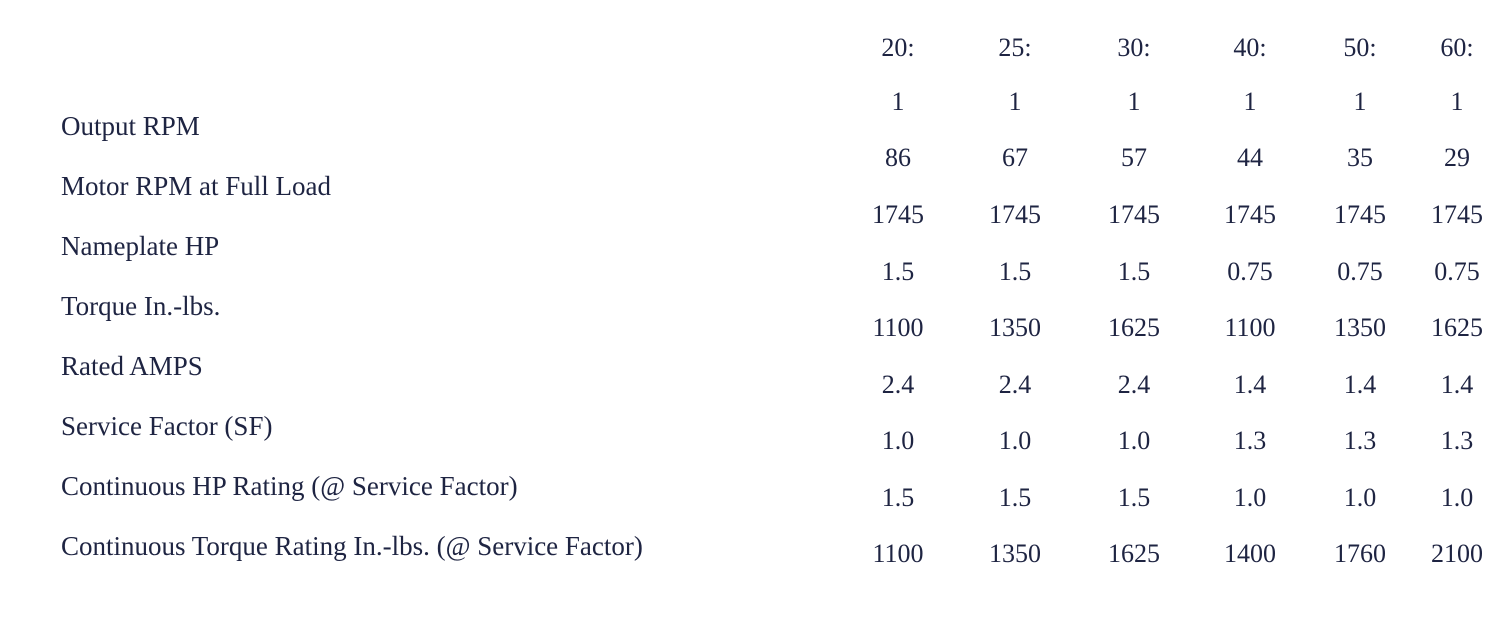 The width and height of the screenshot is (1512, 638). What do you see at coordinates (898, 47) in the screenshot?
I see `ratio-header-top: 20:` at bounding box center [898, 47].